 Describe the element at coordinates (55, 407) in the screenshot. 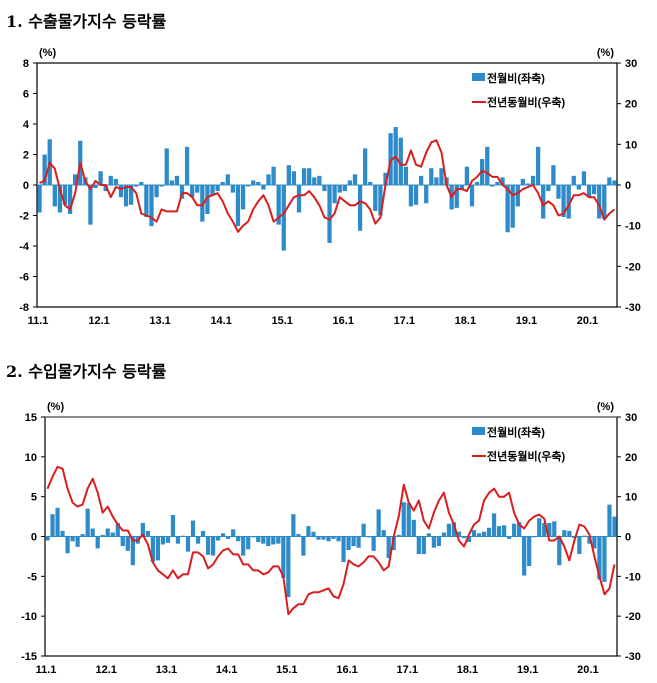

I see `chart-2-left-unit: (%)` at that location.